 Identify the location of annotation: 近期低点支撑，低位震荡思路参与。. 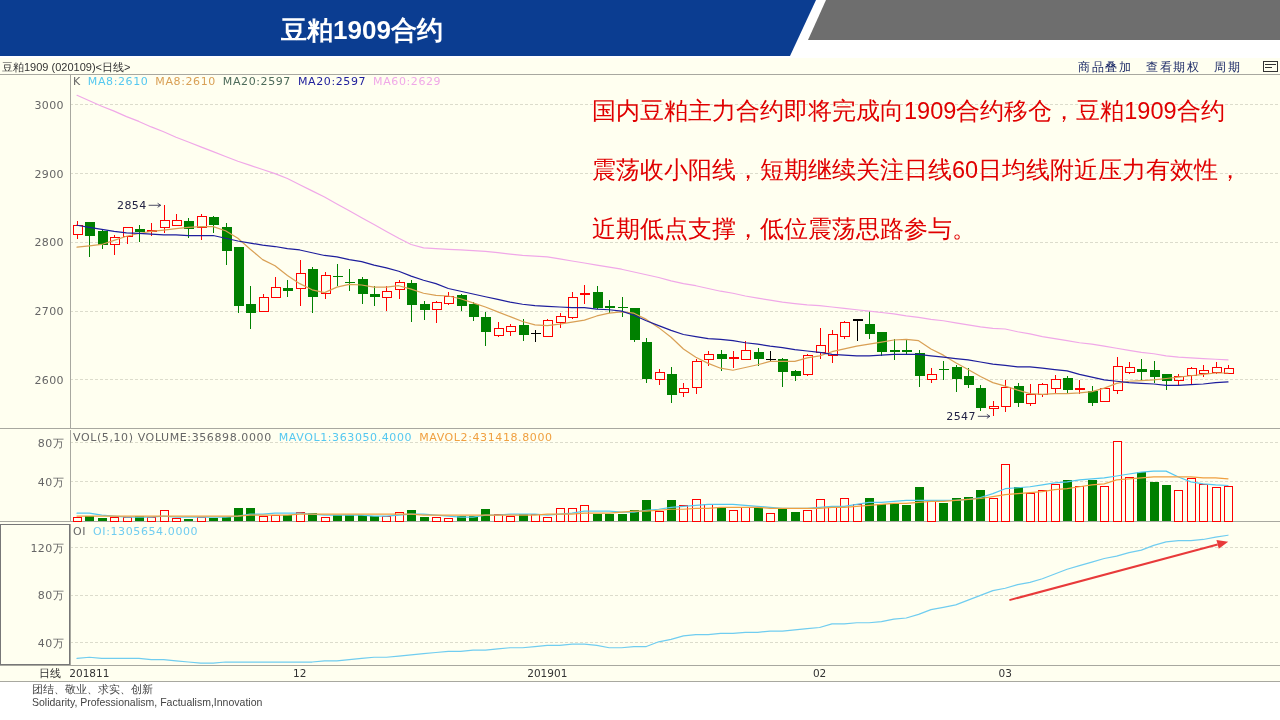
(784, 229).